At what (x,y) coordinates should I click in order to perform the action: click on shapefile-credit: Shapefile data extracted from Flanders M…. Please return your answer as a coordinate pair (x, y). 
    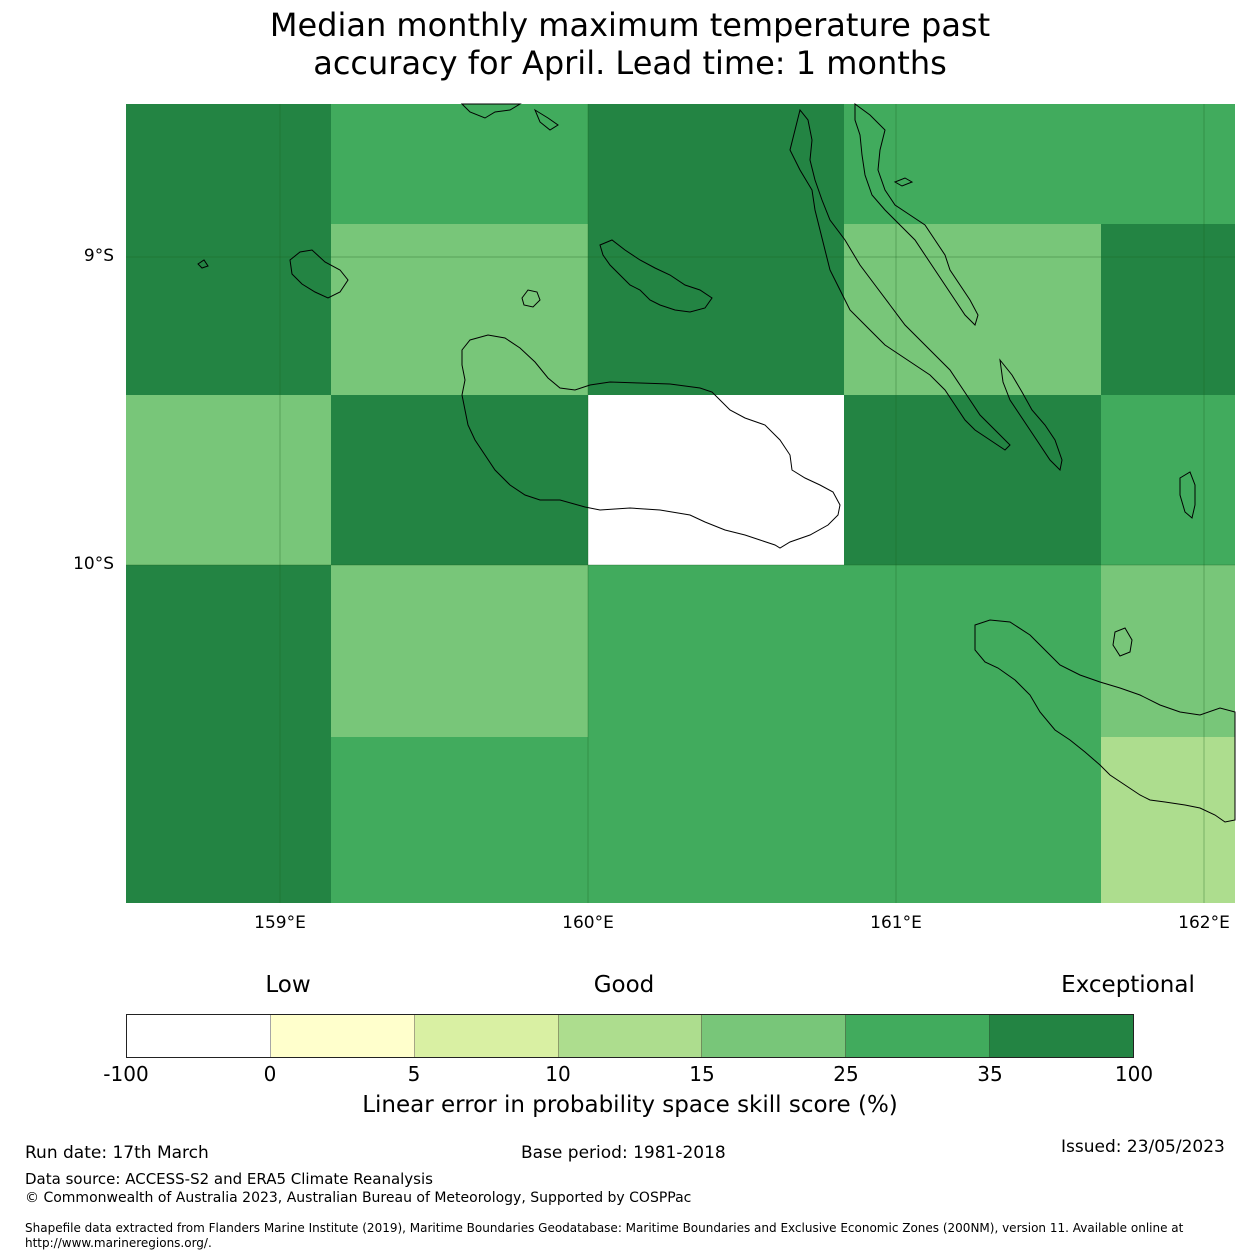
    Looking at the image, I should click on (604, 1235).